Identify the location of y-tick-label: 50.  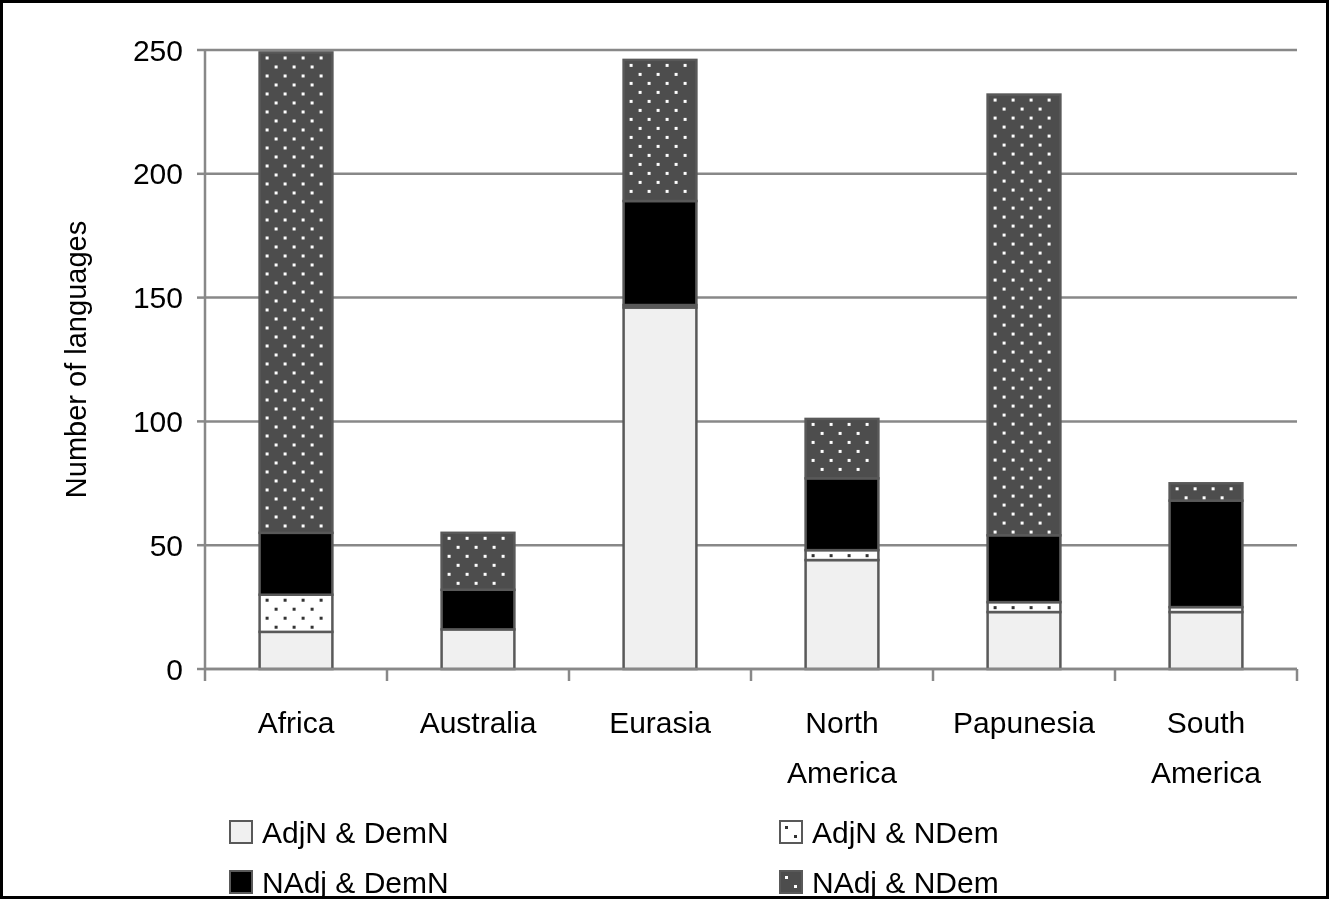
(166, 545).